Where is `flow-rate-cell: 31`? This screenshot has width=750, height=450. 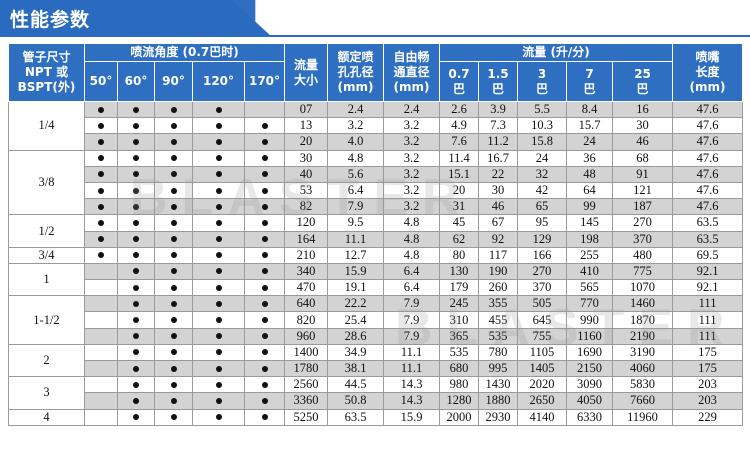
flow-rate-cell: 31 is located at coordinates (459, 207).